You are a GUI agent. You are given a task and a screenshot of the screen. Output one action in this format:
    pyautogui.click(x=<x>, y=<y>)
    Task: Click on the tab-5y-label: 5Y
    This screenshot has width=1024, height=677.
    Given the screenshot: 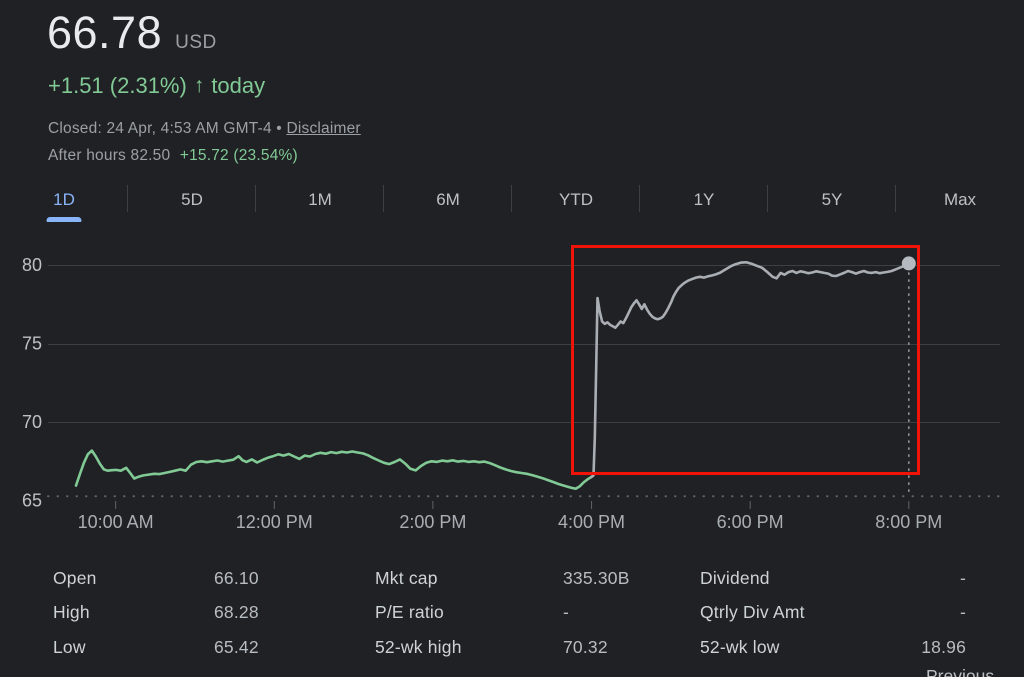 What is the action you would take?
    pyautogui.click(x=832, y=199)
    